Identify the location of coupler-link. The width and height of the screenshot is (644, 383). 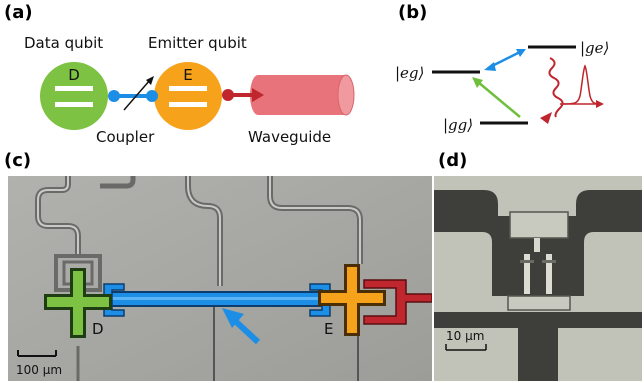
(133, 93).